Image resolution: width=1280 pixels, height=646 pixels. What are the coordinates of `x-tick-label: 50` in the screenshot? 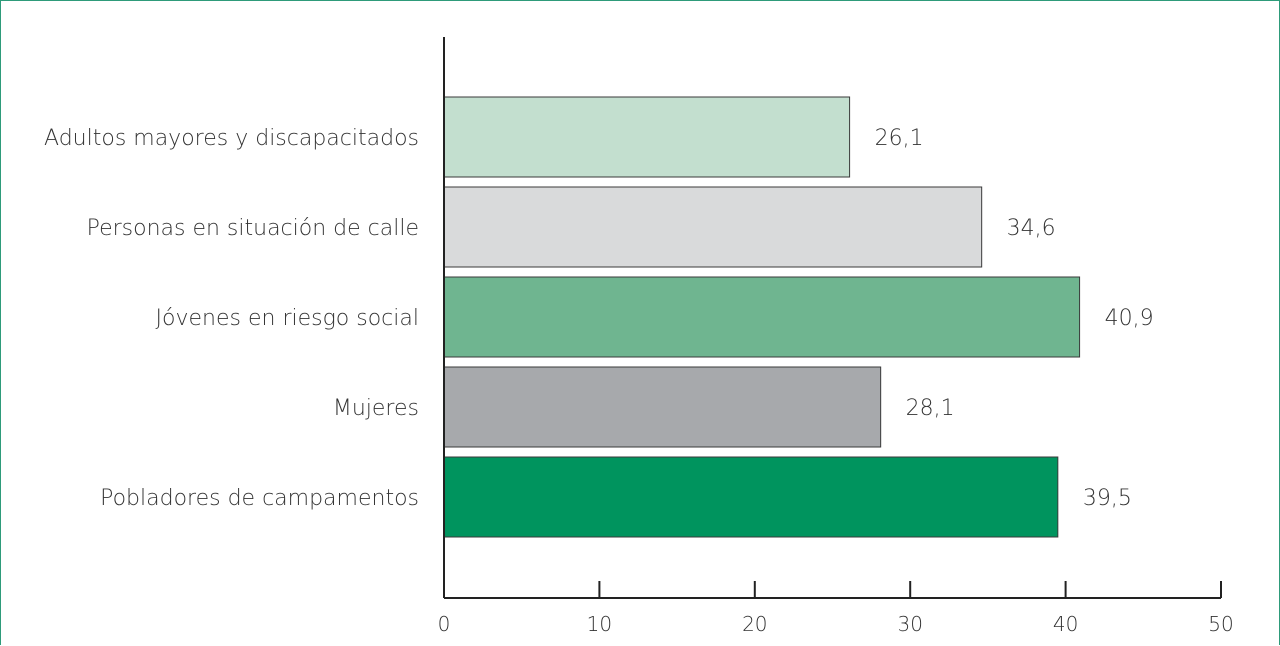 It's located at (1220, 624).